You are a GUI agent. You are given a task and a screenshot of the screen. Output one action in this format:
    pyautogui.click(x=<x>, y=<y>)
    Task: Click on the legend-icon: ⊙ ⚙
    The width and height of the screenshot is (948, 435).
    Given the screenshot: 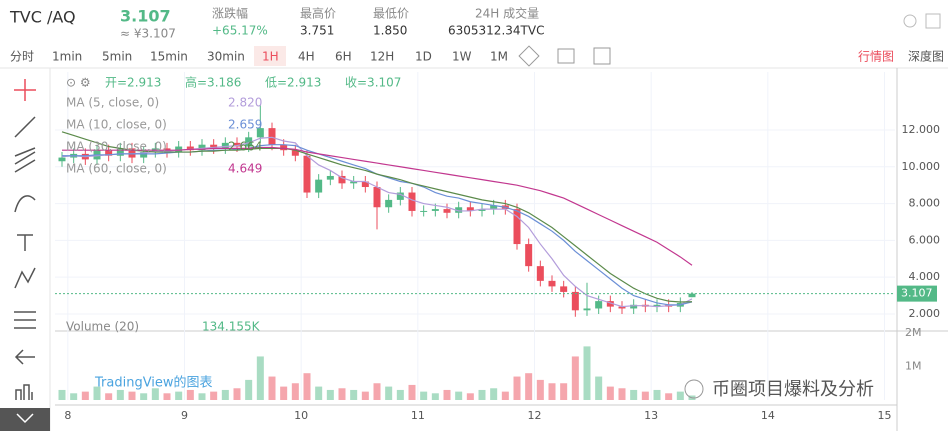 What is the action you would take?
    pyautogui.click(x=78, y=83)
    